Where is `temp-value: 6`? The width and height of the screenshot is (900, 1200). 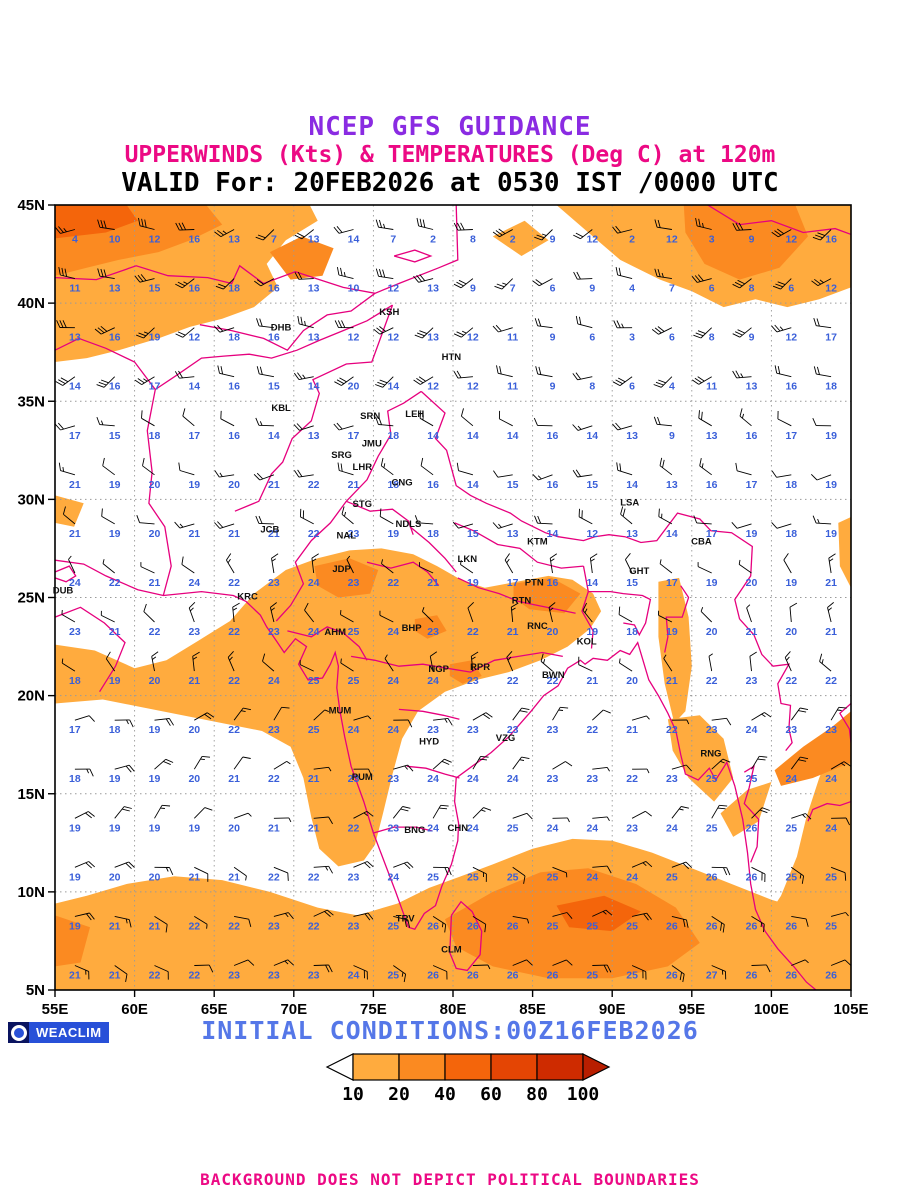 temp-value: 6 is located at coordinates (553, 289).